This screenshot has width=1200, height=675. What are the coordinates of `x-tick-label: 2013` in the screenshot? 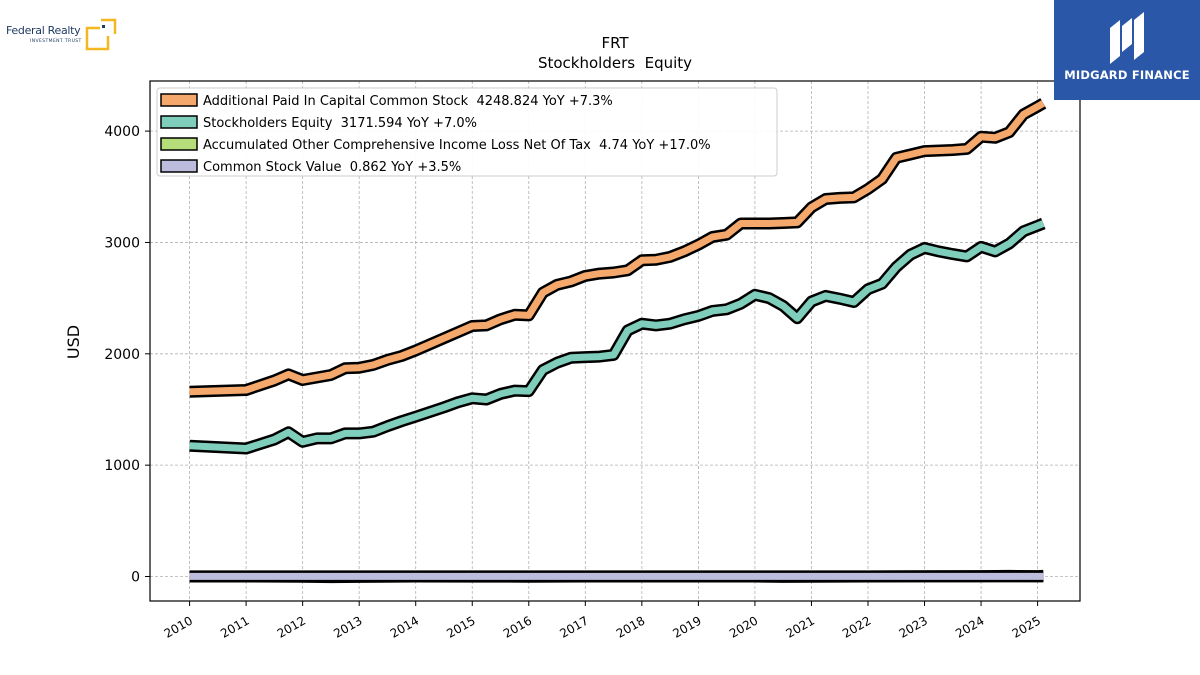 It's located at (347, 626).